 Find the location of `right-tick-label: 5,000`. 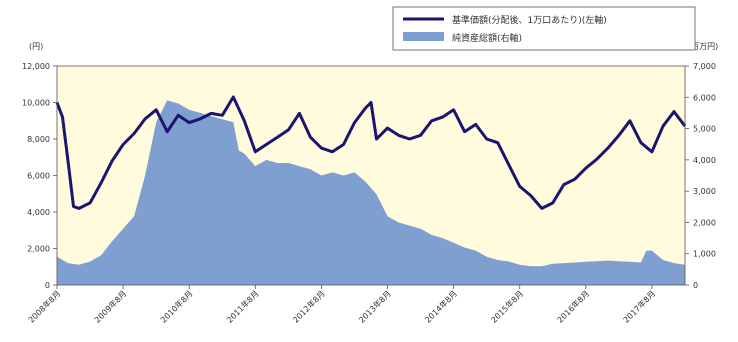

right-tick-label: 5,000 is located at coordinates (704, 129).